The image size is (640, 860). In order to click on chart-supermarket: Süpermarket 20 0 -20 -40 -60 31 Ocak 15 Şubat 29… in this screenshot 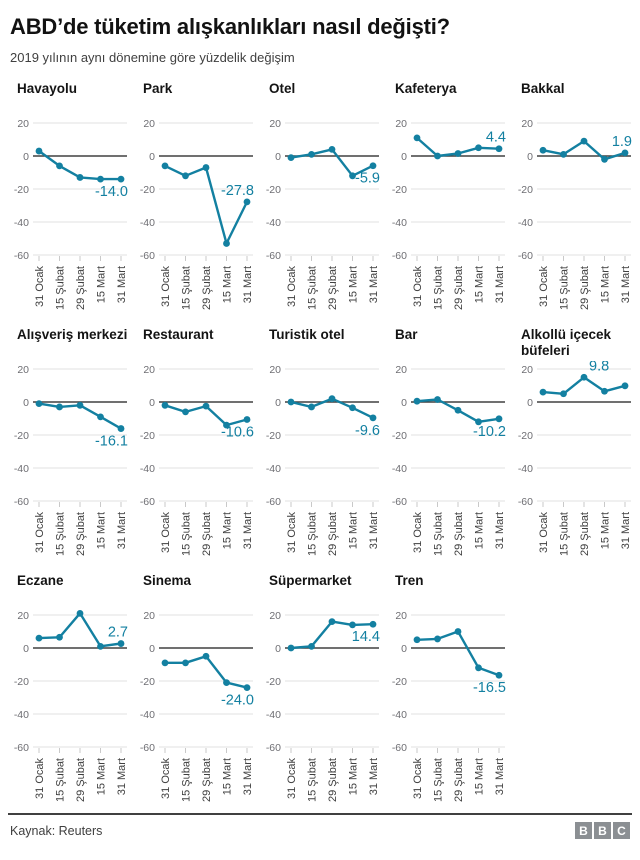, I will do `click(320, 690)`.